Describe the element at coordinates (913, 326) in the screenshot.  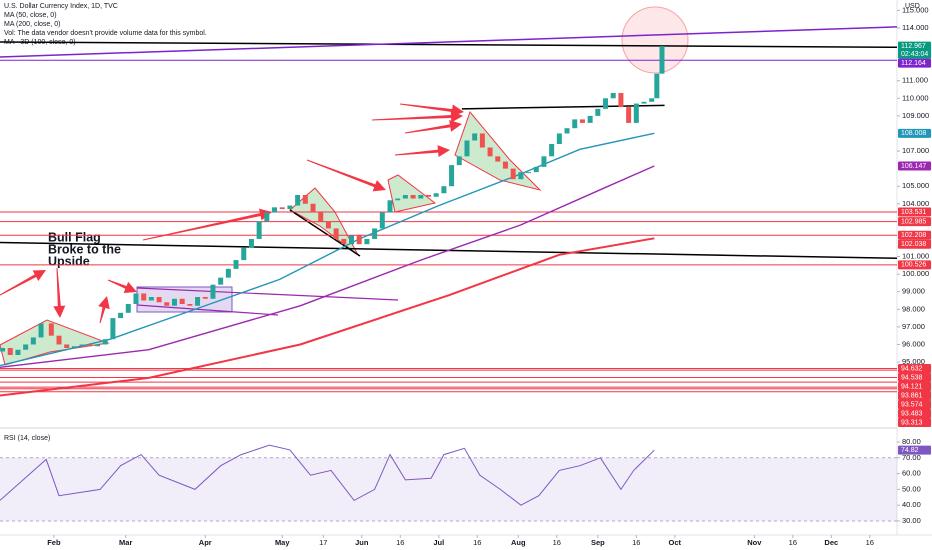
I see `y-tick-label: 97.000` at that location.